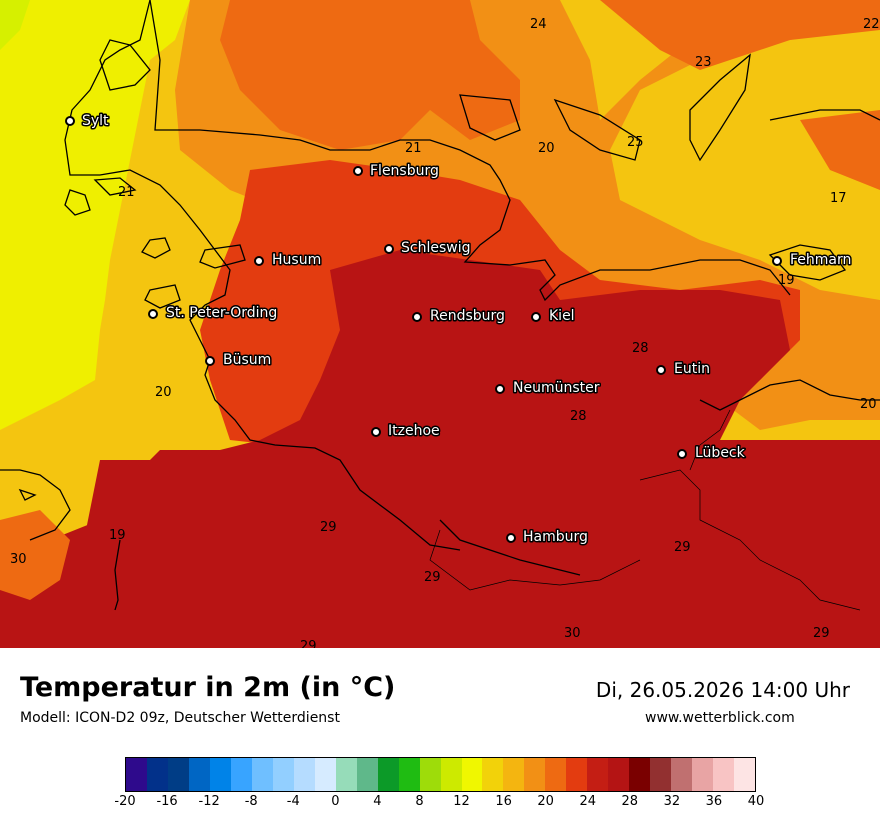  I want to click on legend-tick-label: 12, so click(461, 801).